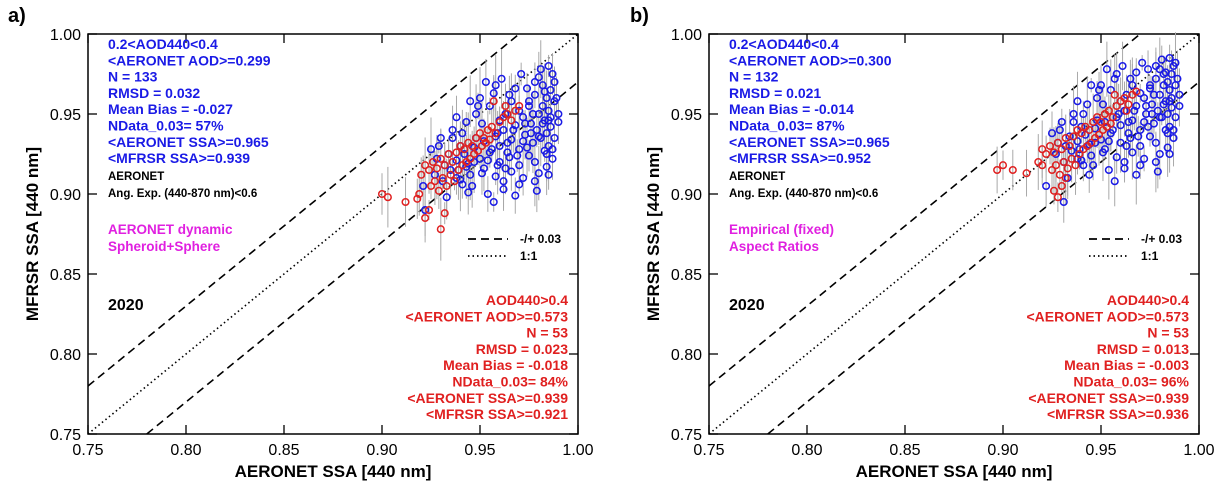 The height and width of the screenshot is (490, 1231). Describe the element at coordinates (1118, 414) in the screenshot. I see `stats-red-line: <MFRSR SSA>=0.936` at that location.